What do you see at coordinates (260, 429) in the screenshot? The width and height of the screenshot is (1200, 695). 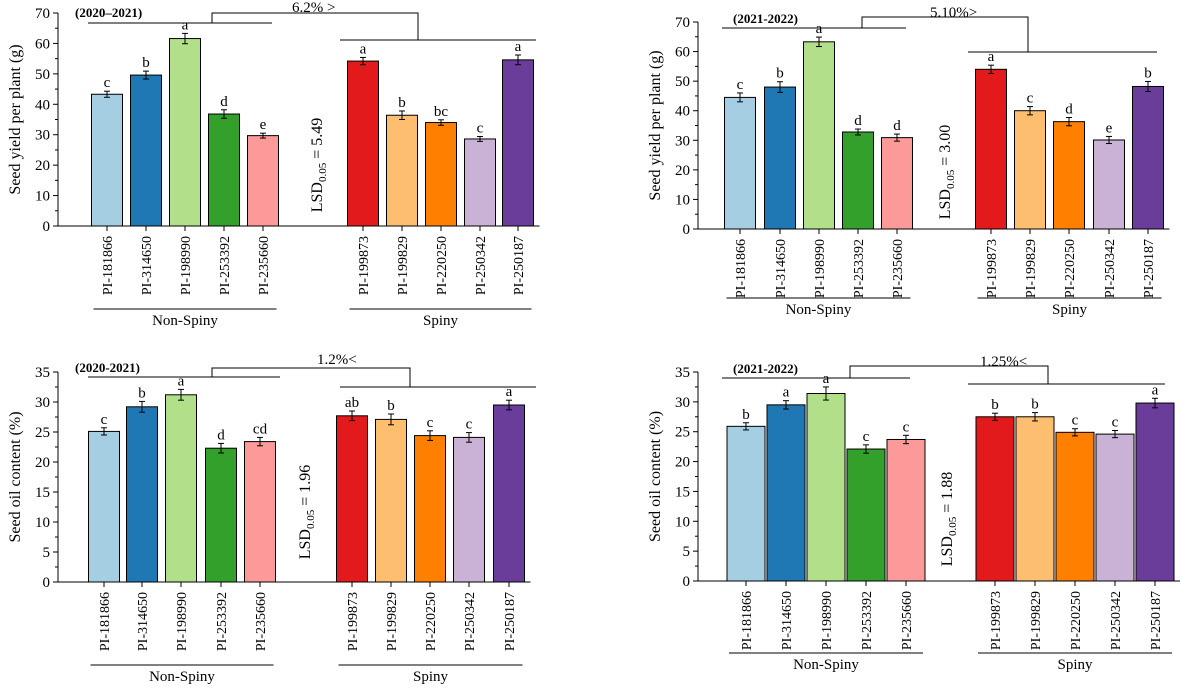 I see `significance-letter: cd` at bounding box center [260, 429].